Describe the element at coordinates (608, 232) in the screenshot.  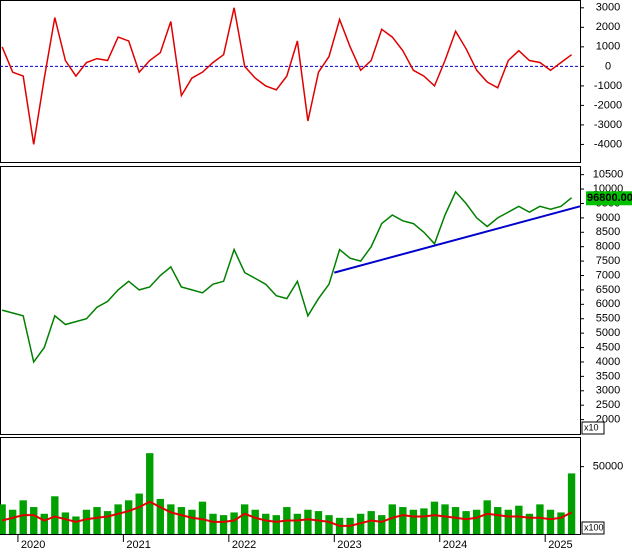
I see `y-tick-label: 8500` at that location.